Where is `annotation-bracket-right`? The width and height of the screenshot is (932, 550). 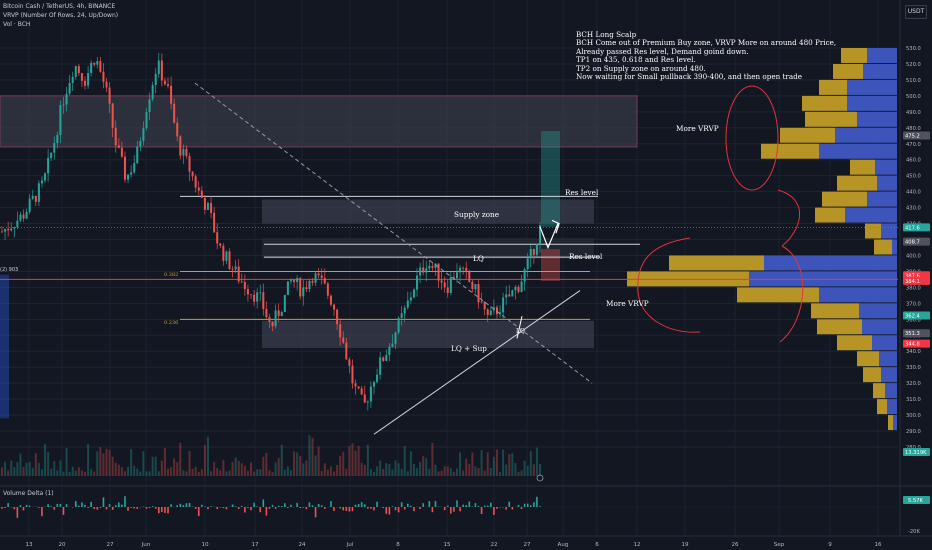 annotation-bracket-right is located at coordinates (791, 294).